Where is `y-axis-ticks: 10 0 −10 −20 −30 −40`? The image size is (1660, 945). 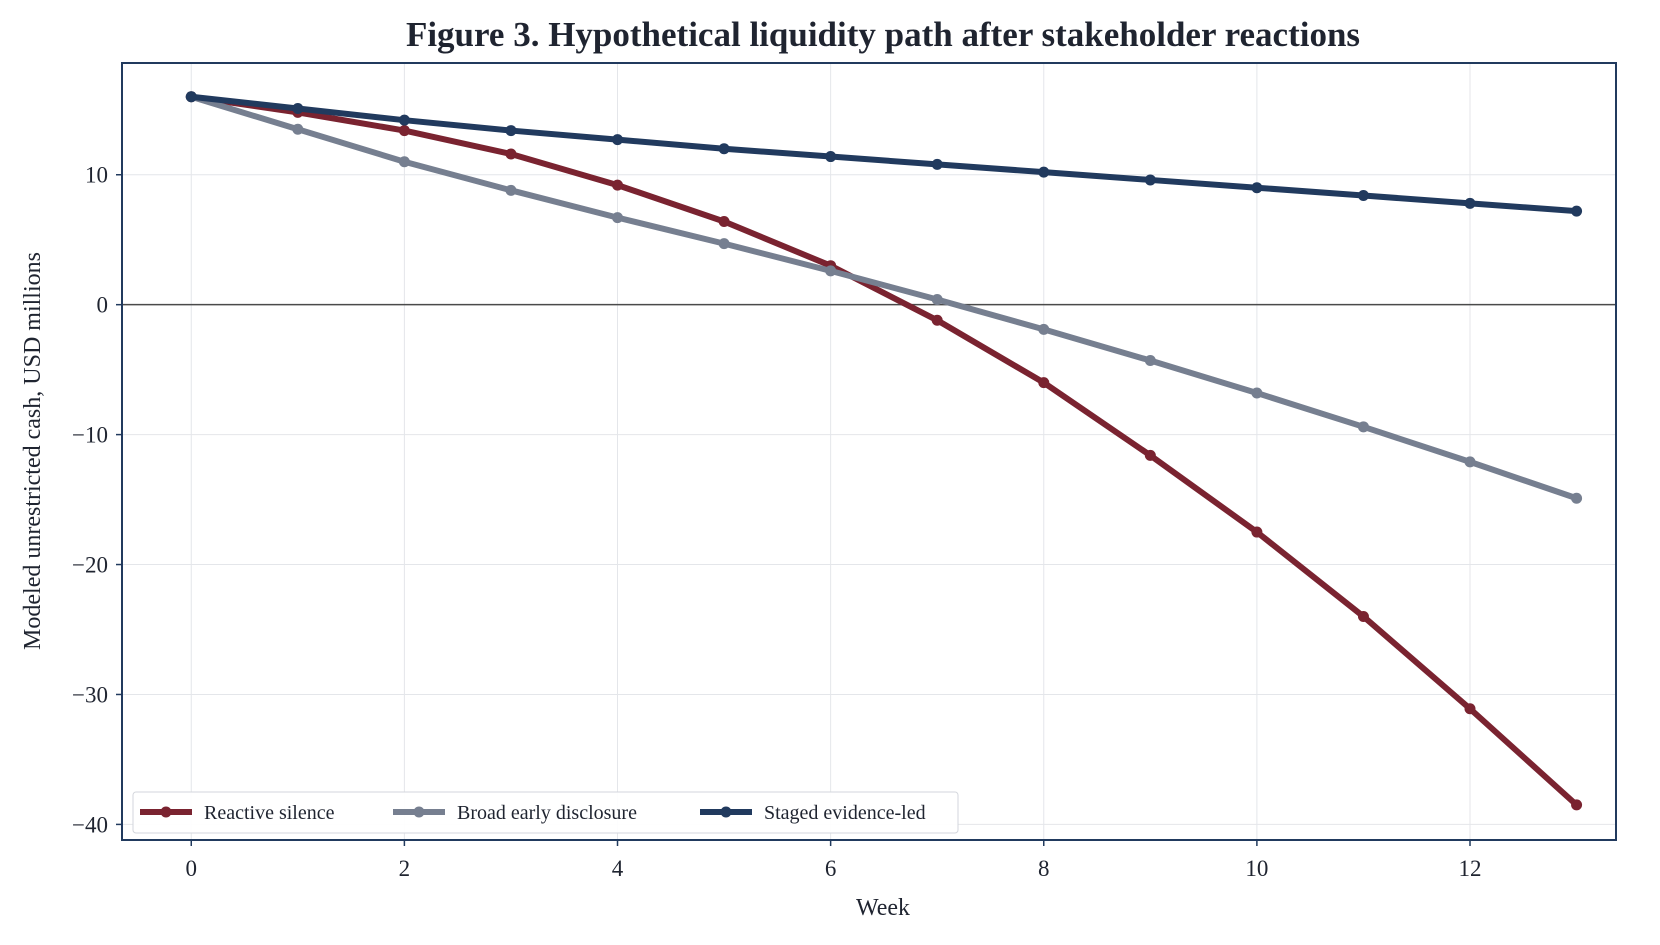 y-axis-ticks: 10 0 −10 −20 −30 −40 is located at coordinates (97, 500).